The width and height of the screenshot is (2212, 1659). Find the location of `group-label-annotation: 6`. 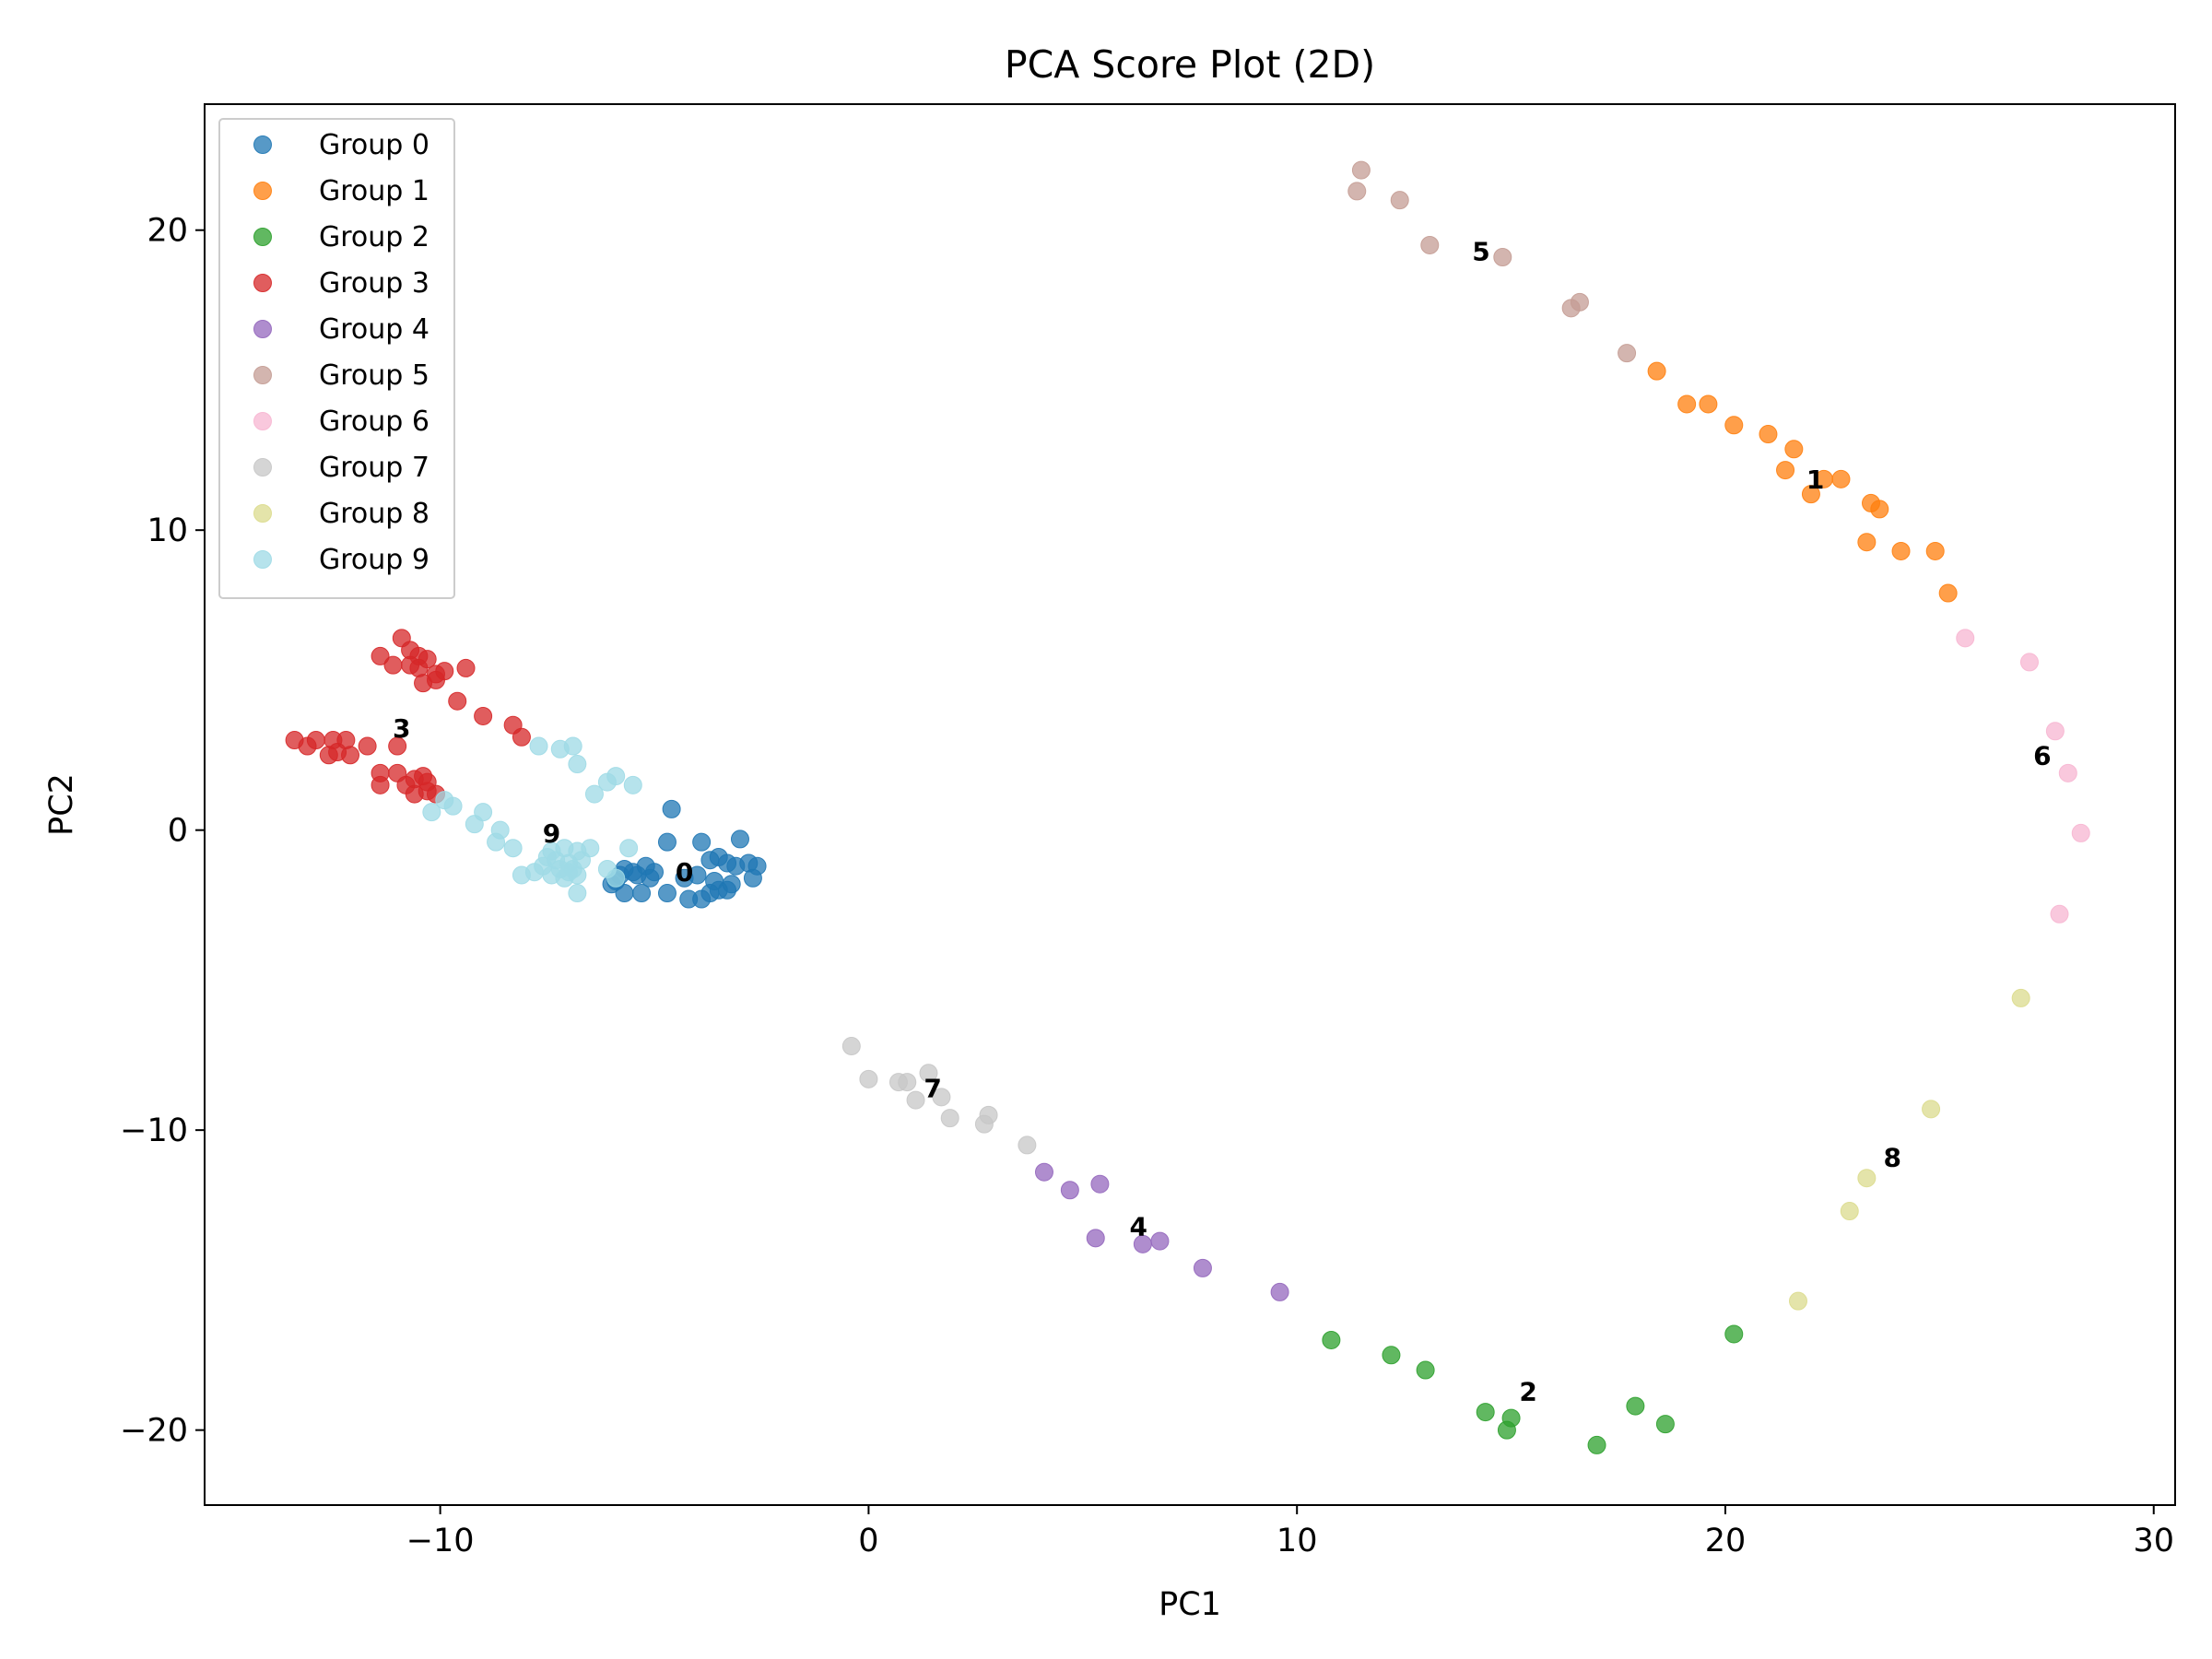

group-label-annotation: 6 is located at coordinates (2042, 755).